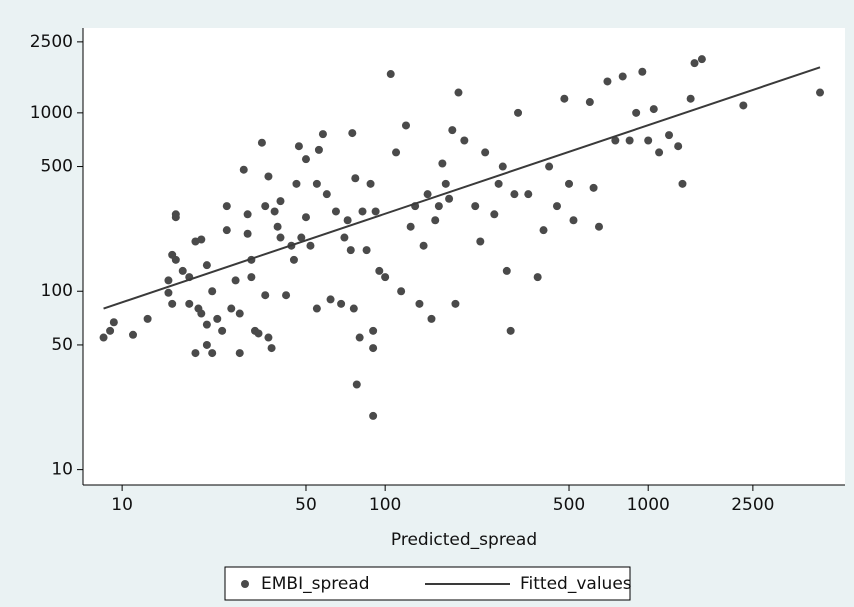 The image size is (854, 607). I want to click on x-tick-label: 500, so click(569, 505).